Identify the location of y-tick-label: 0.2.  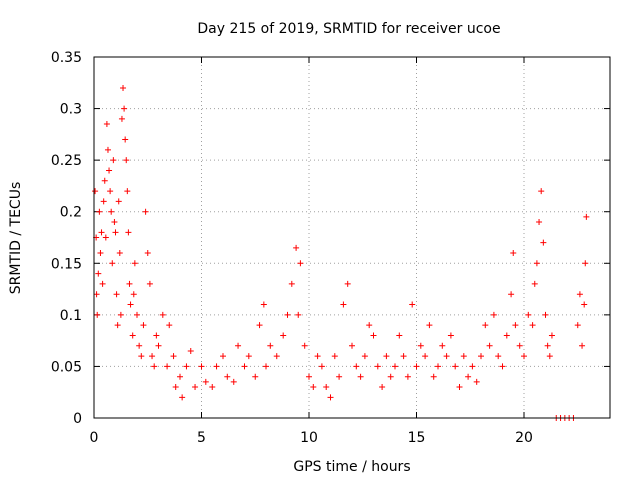
(71, 213).